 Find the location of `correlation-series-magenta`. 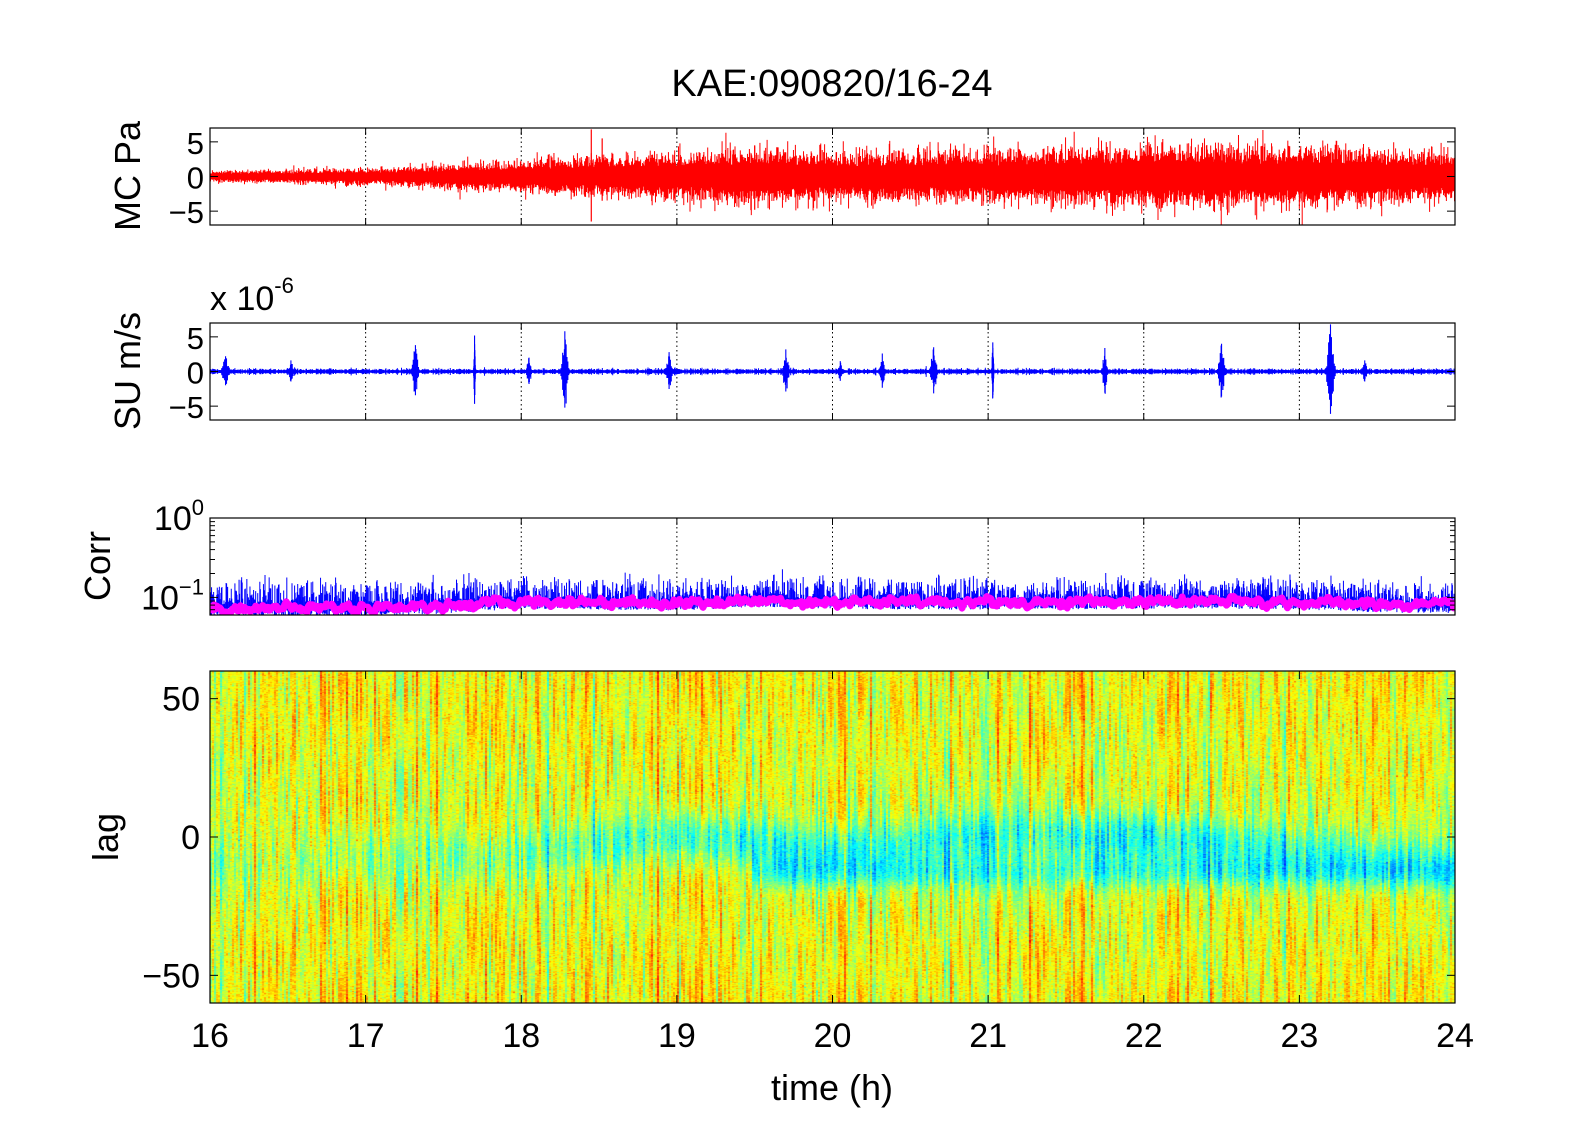

correlation-series-magenta is located at coordinates (832, 603).